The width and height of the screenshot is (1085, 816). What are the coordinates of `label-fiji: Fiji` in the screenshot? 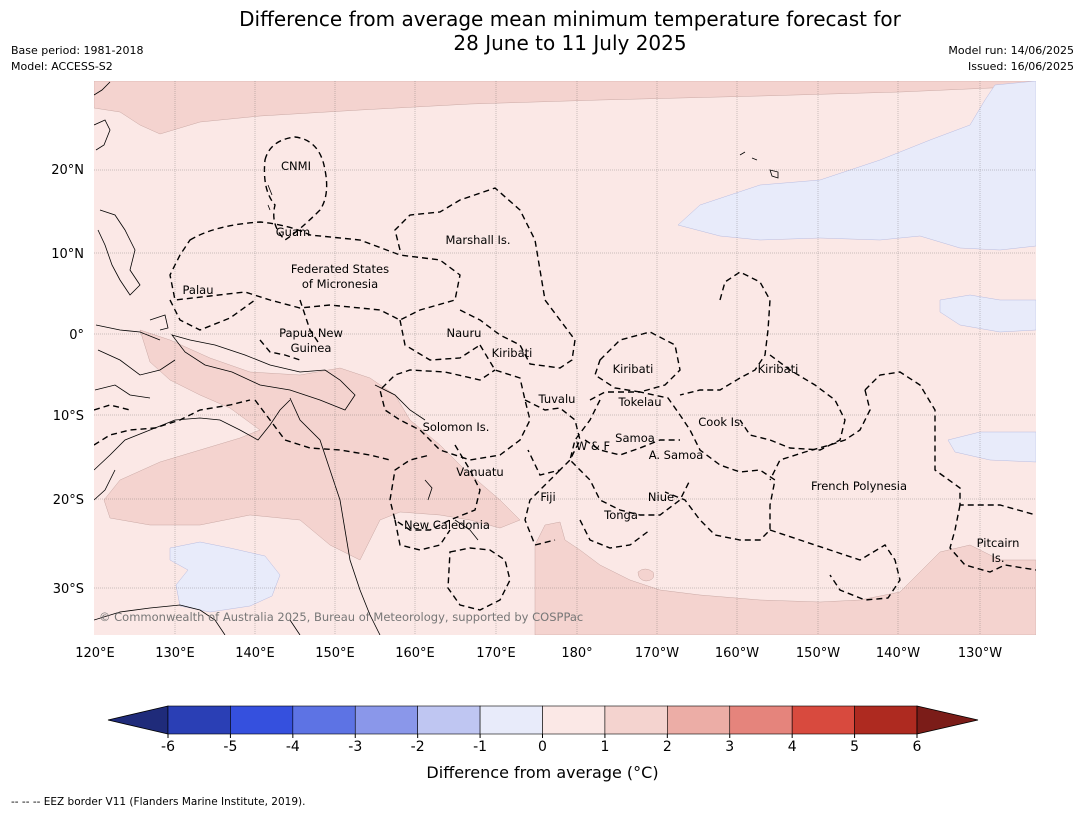 It's located at (547, 497).